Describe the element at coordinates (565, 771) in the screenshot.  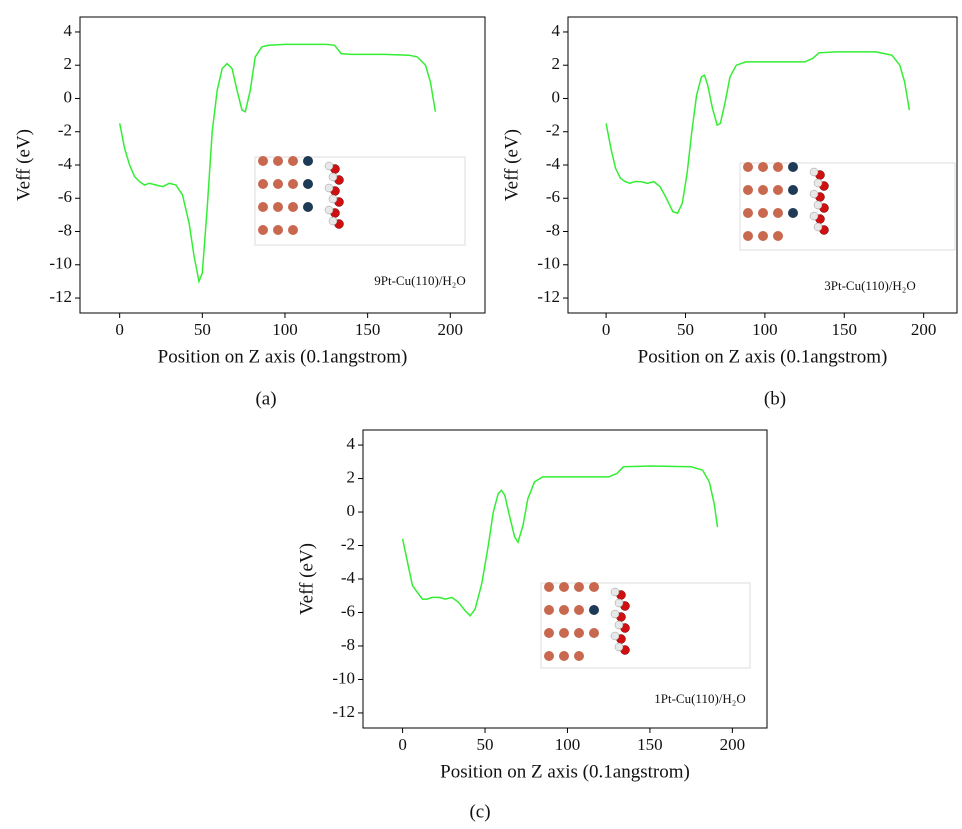
I see `x-axis-label: Position on Z axis (0.1angstrom)` at that location.